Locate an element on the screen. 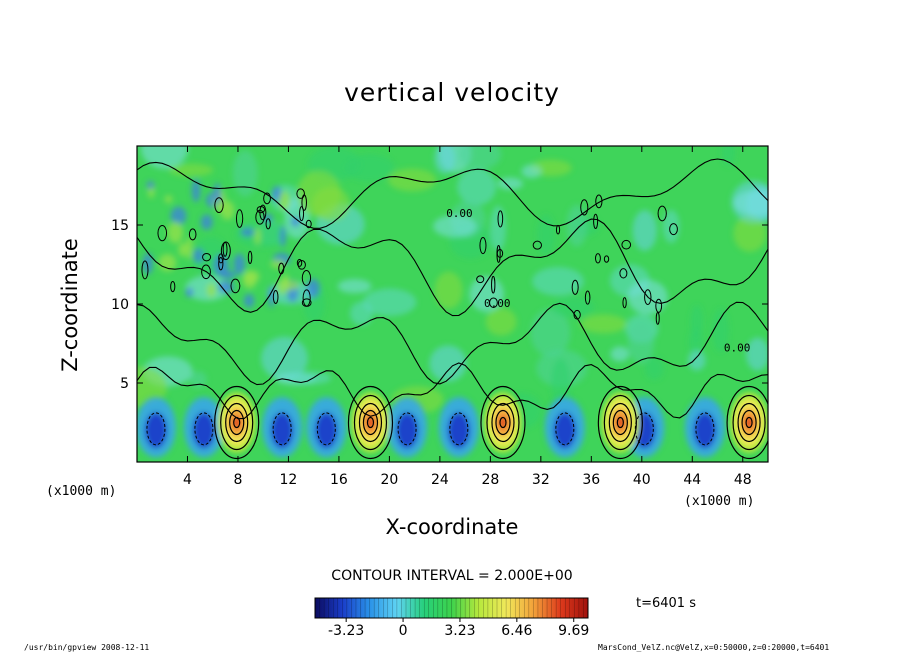  x-tick-label: 48 is located at coordinates (743, 480).